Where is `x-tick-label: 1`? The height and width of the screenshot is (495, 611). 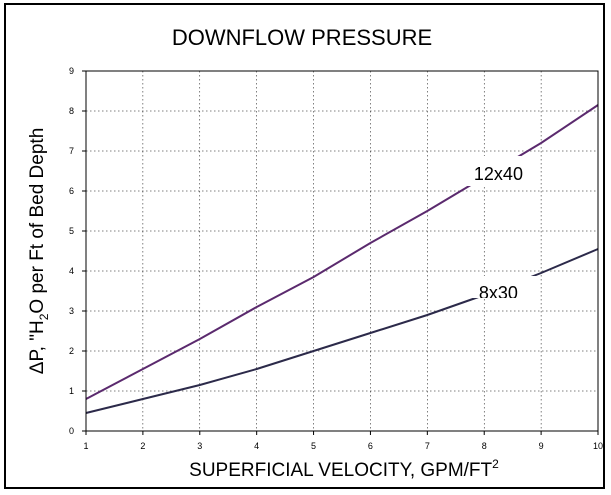 x-tick-label: 1 is located at coordinates (85, 446).